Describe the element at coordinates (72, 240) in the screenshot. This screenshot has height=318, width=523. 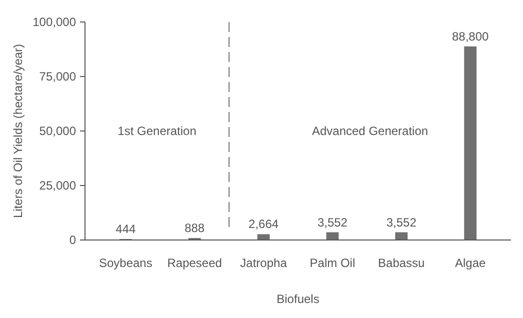
I see `y-tick-label: 0` at that location.